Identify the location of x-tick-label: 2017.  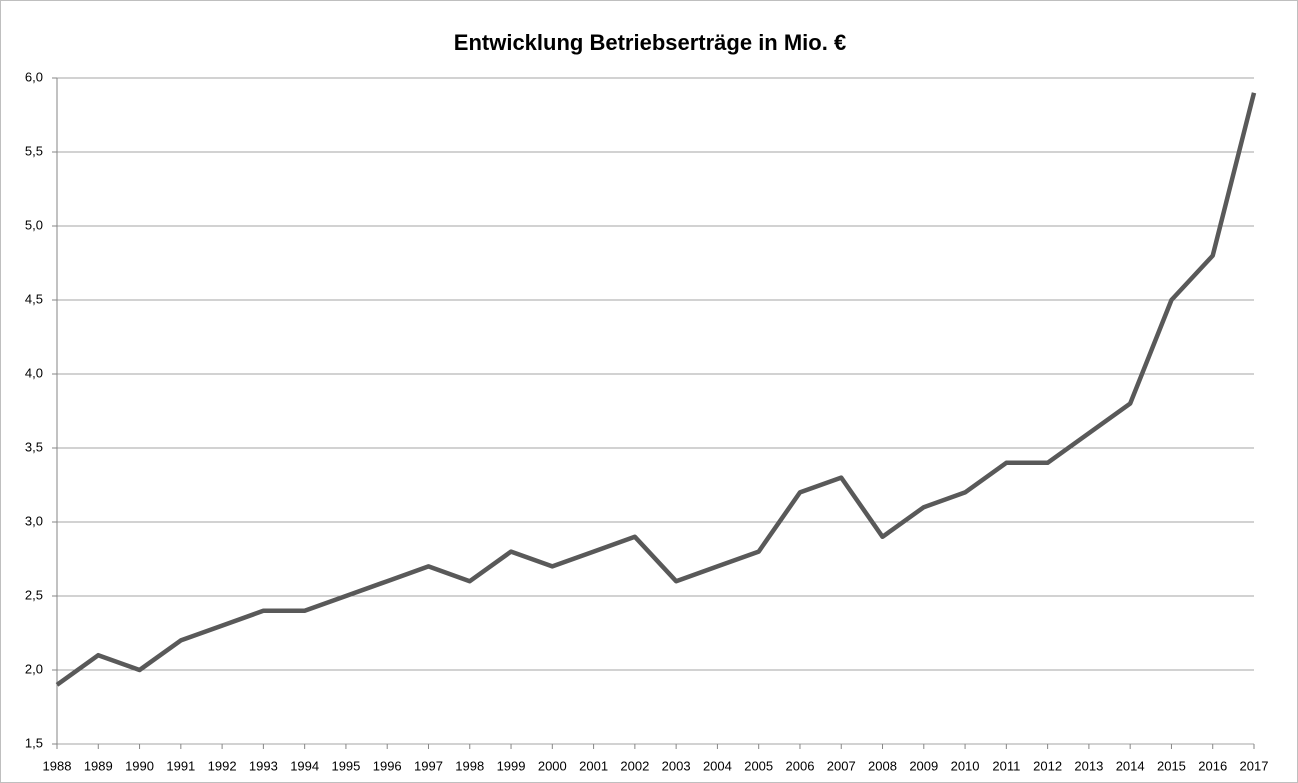
(1254, 765).